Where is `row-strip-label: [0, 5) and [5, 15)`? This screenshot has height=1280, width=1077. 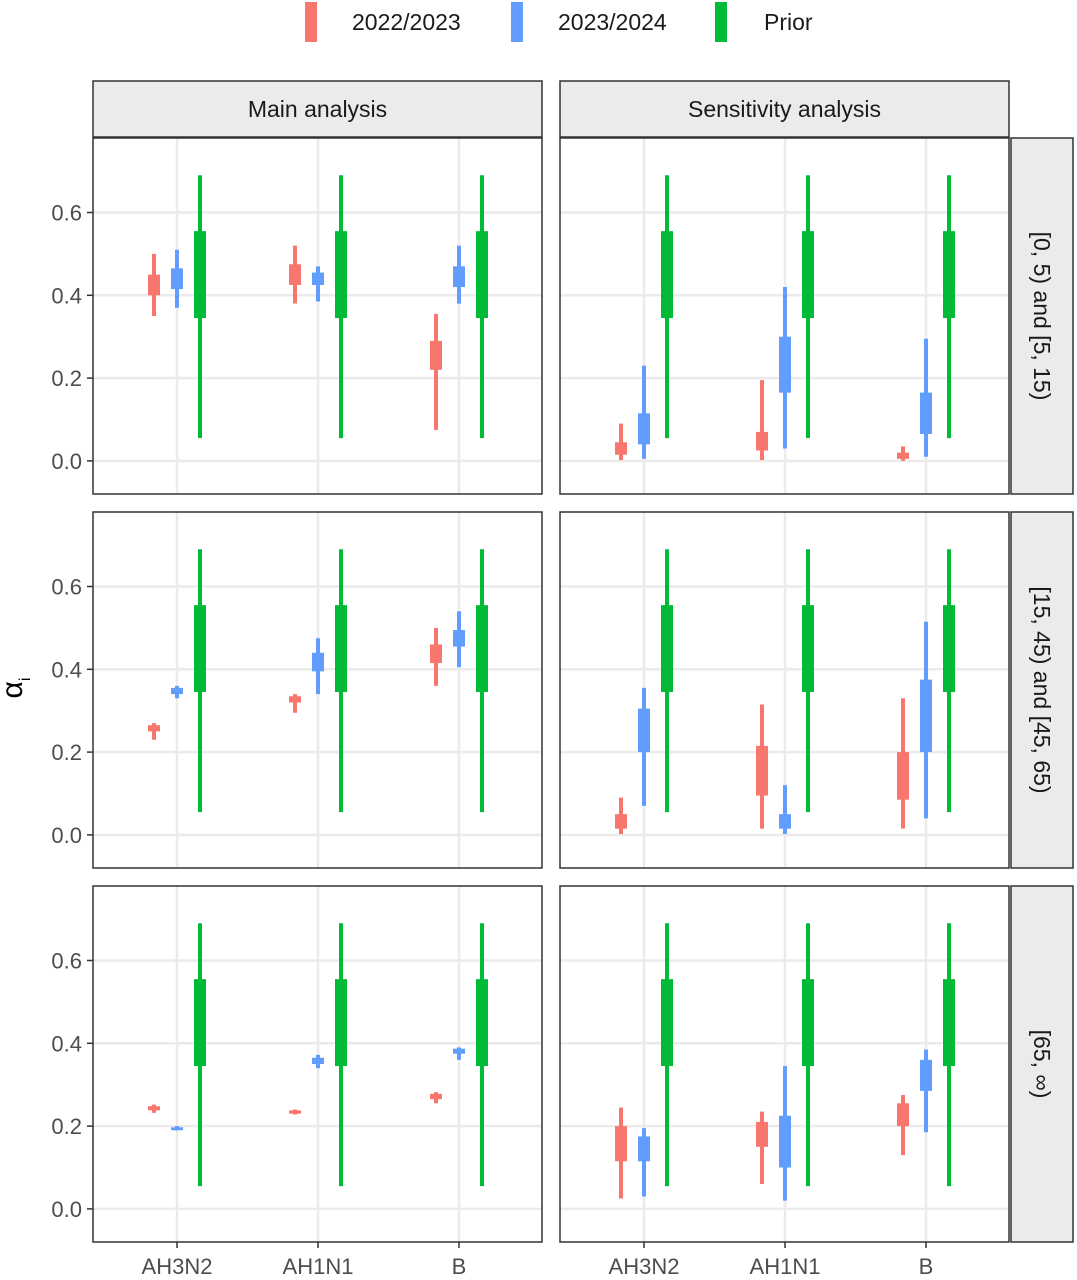
row-strip-label: [0, 5) and [5, 15) is located at coordinates (1042, 316).